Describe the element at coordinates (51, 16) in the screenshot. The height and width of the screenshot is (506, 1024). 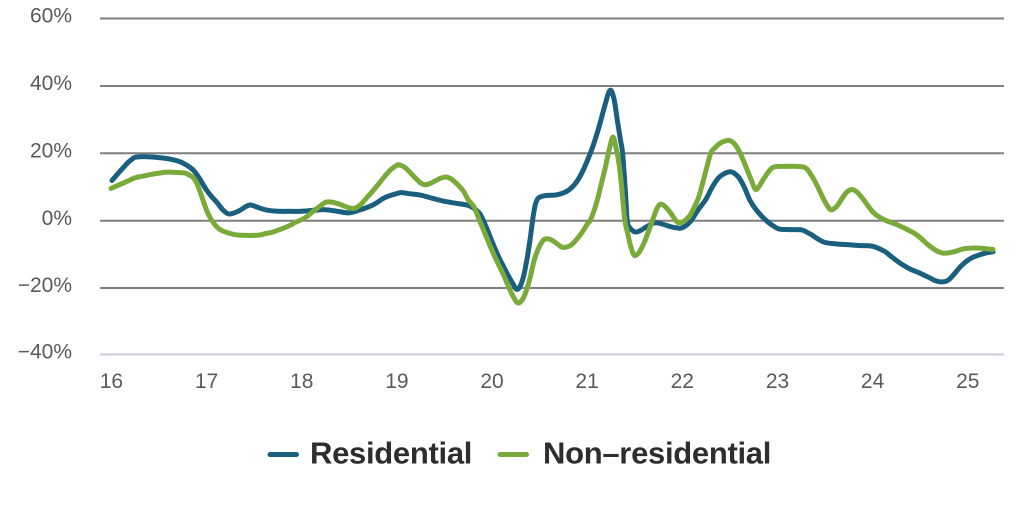
I see `svg-text: 60%` at that location.